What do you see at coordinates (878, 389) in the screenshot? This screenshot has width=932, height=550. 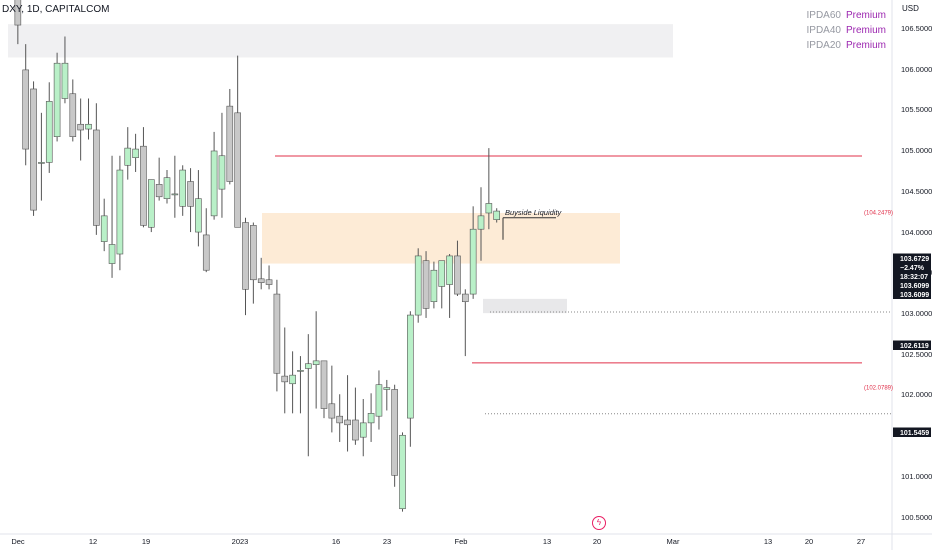 I see `level-price-label: (102.0789)` at bounding box center [878, 389].